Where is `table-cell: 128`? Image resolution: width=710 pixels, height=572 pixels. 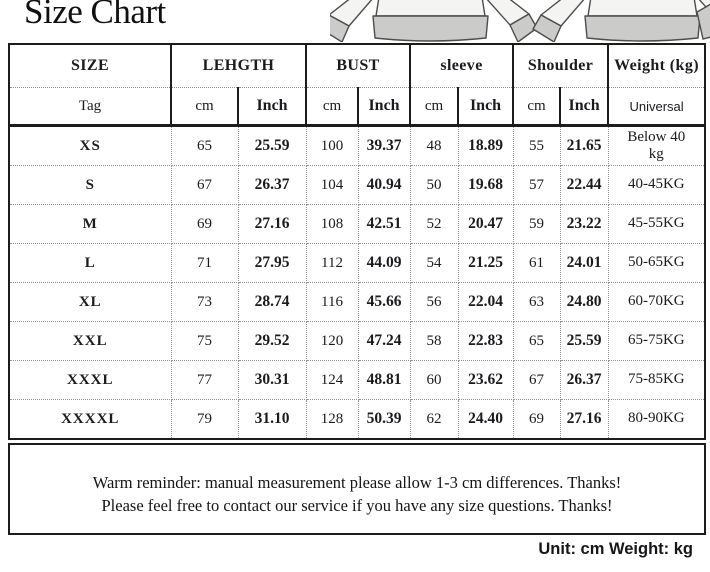 table-cell: 128 is located at coordinates (332, 418).